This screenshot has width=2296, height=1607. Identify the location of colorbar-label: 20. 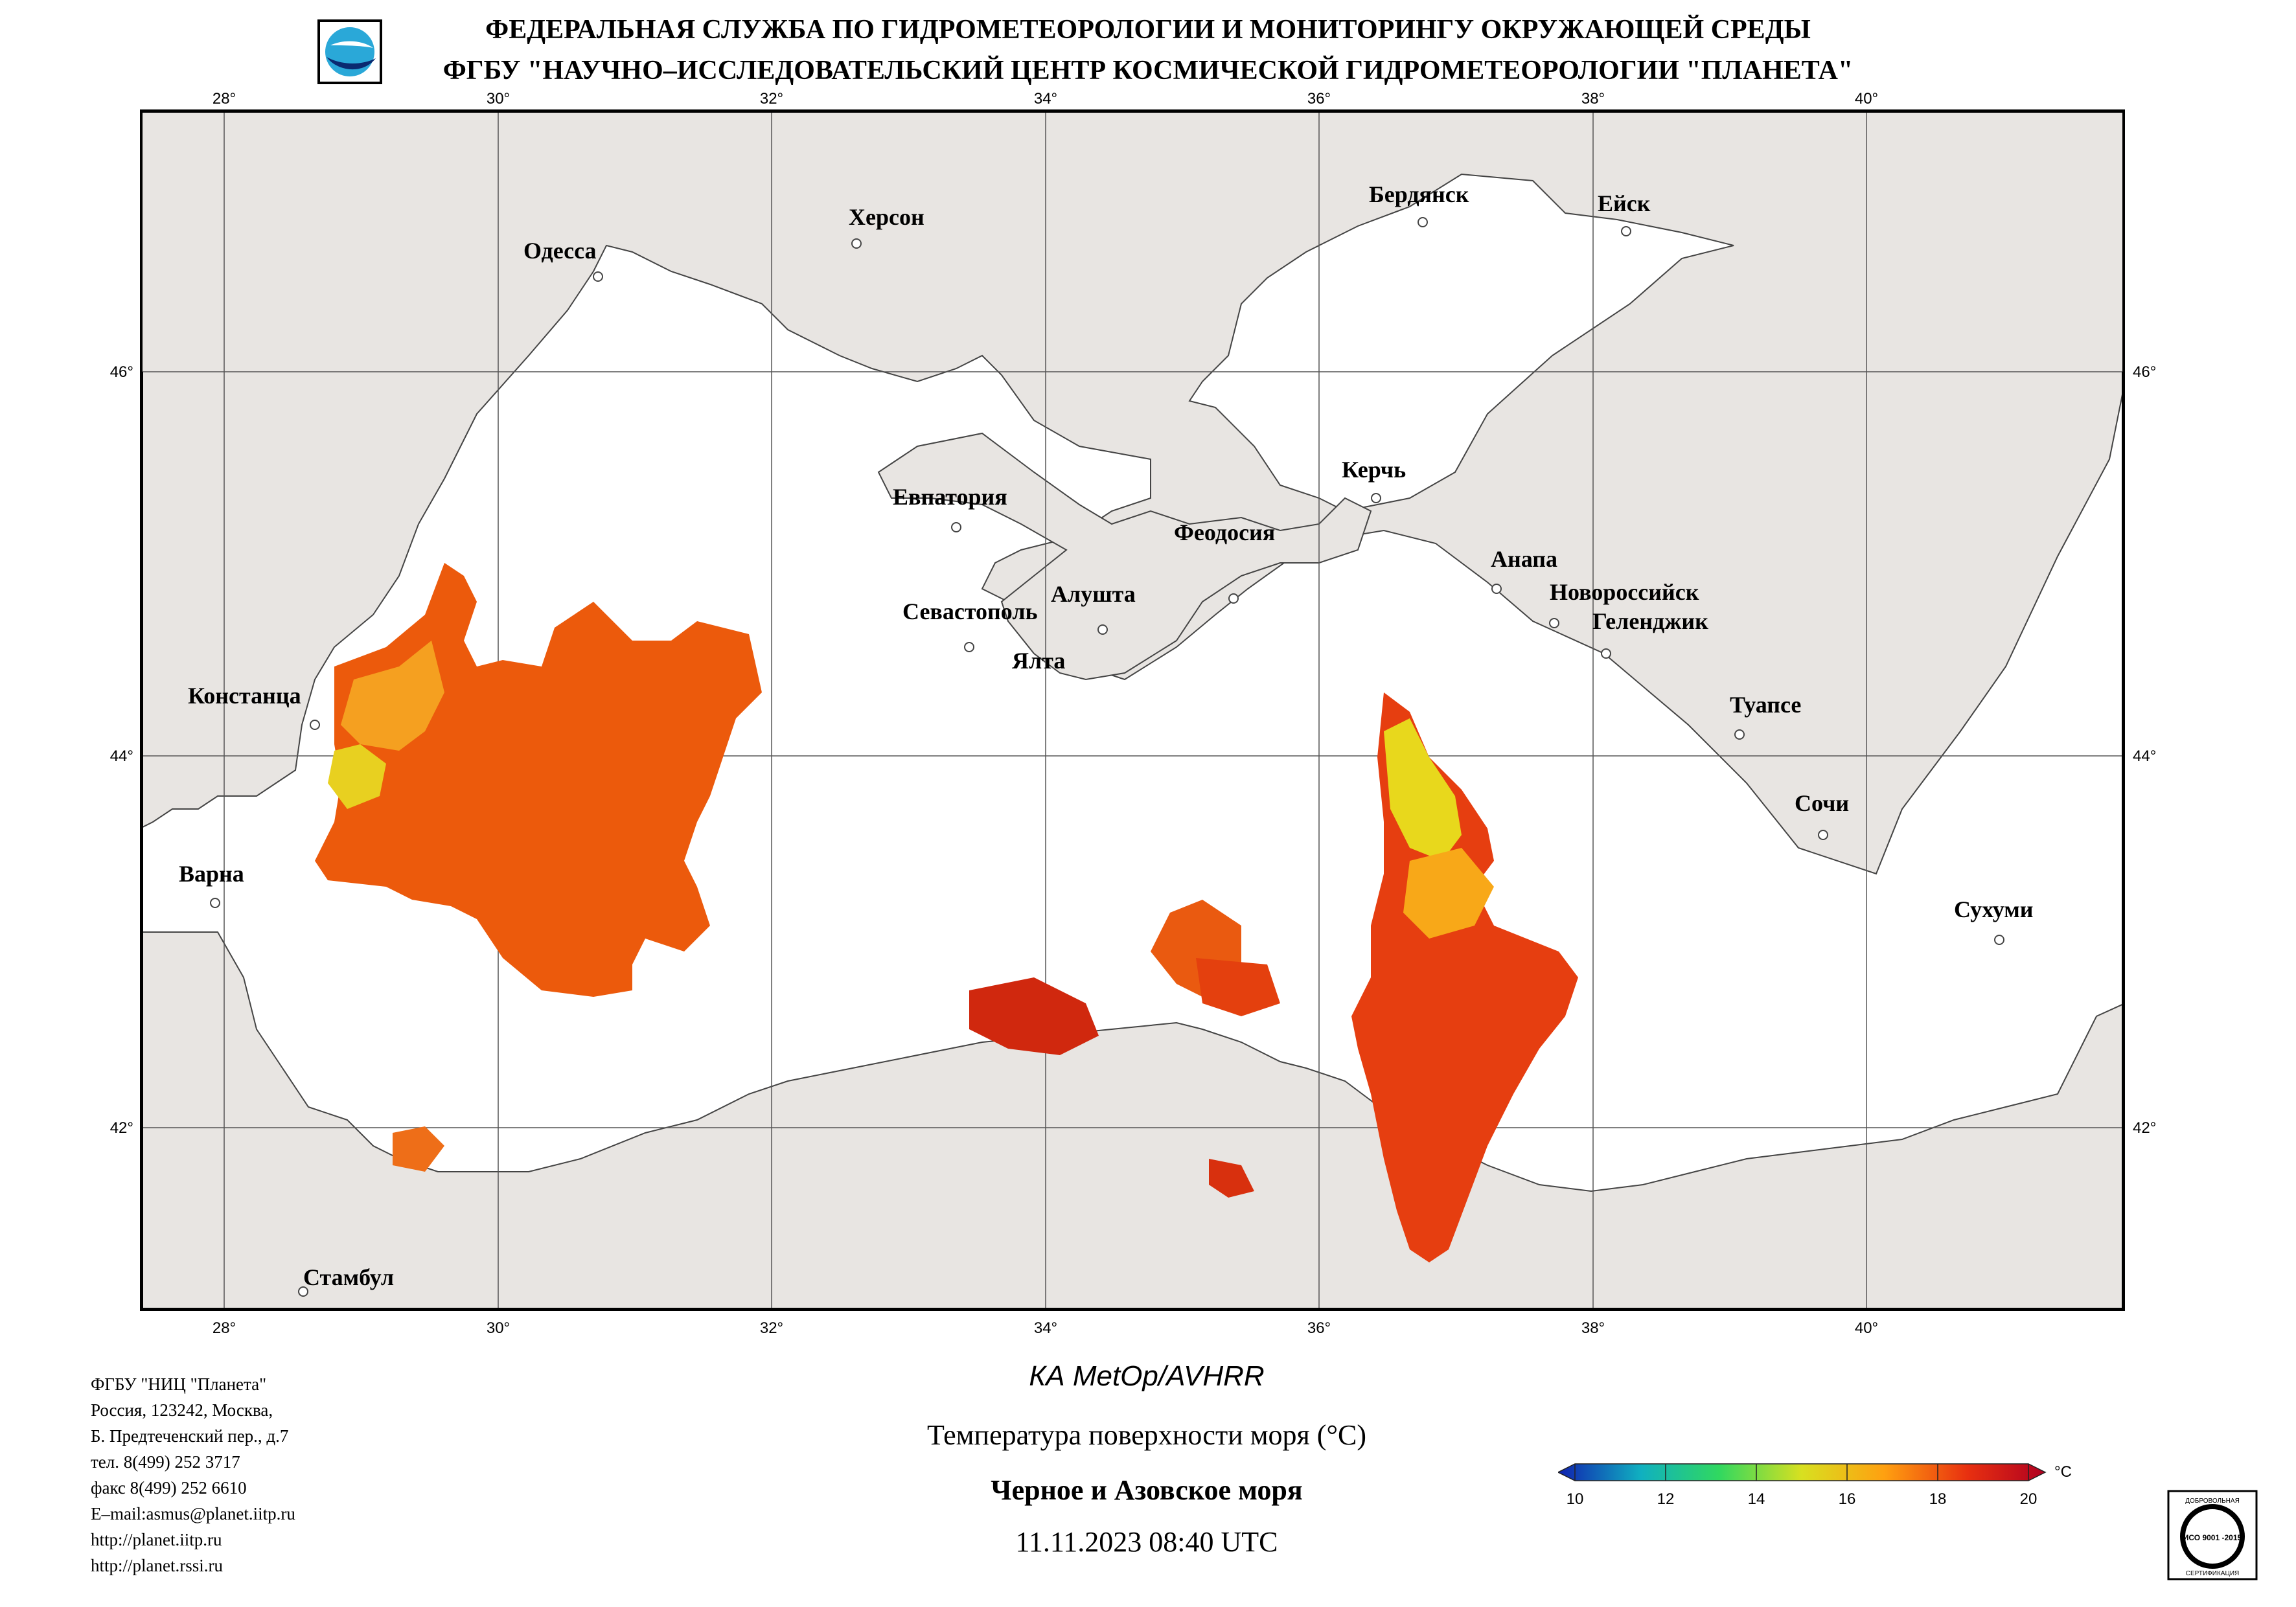
(2029, 1499).